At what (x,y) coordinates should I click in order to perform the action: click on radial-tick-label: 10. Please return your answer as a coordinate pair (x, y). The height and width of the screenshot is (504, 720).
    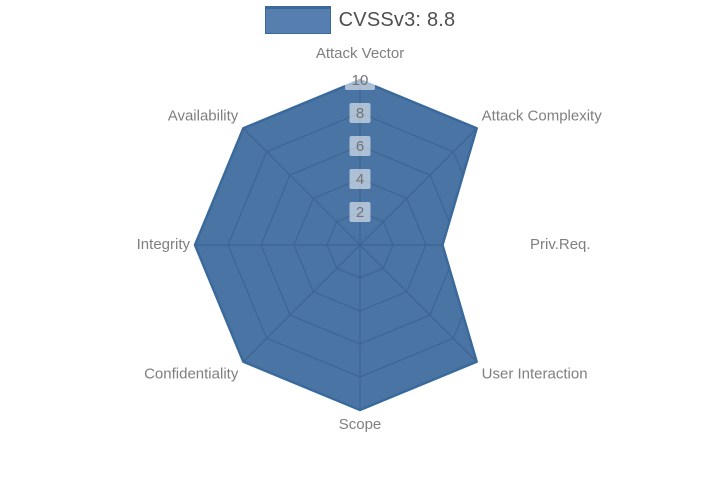
    Looking at the image, I should click on (360, 80).